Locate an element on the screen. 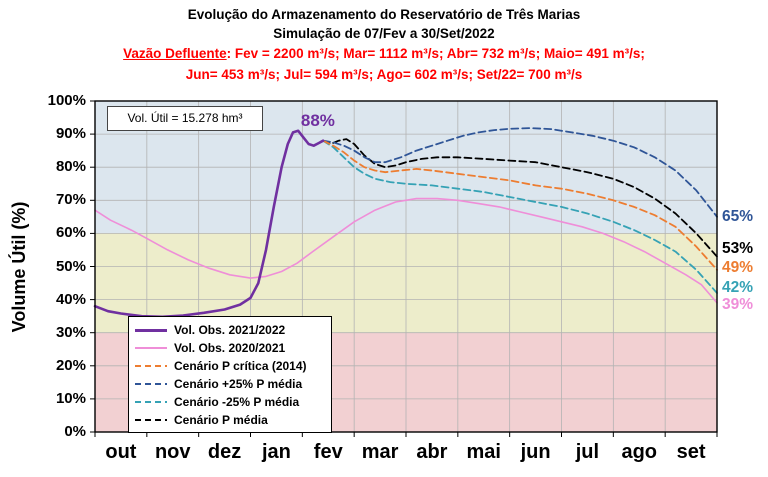 The width and height of the screenshot is (768, 477). x-tick-label-out: out is located at coordinates (121, 452).